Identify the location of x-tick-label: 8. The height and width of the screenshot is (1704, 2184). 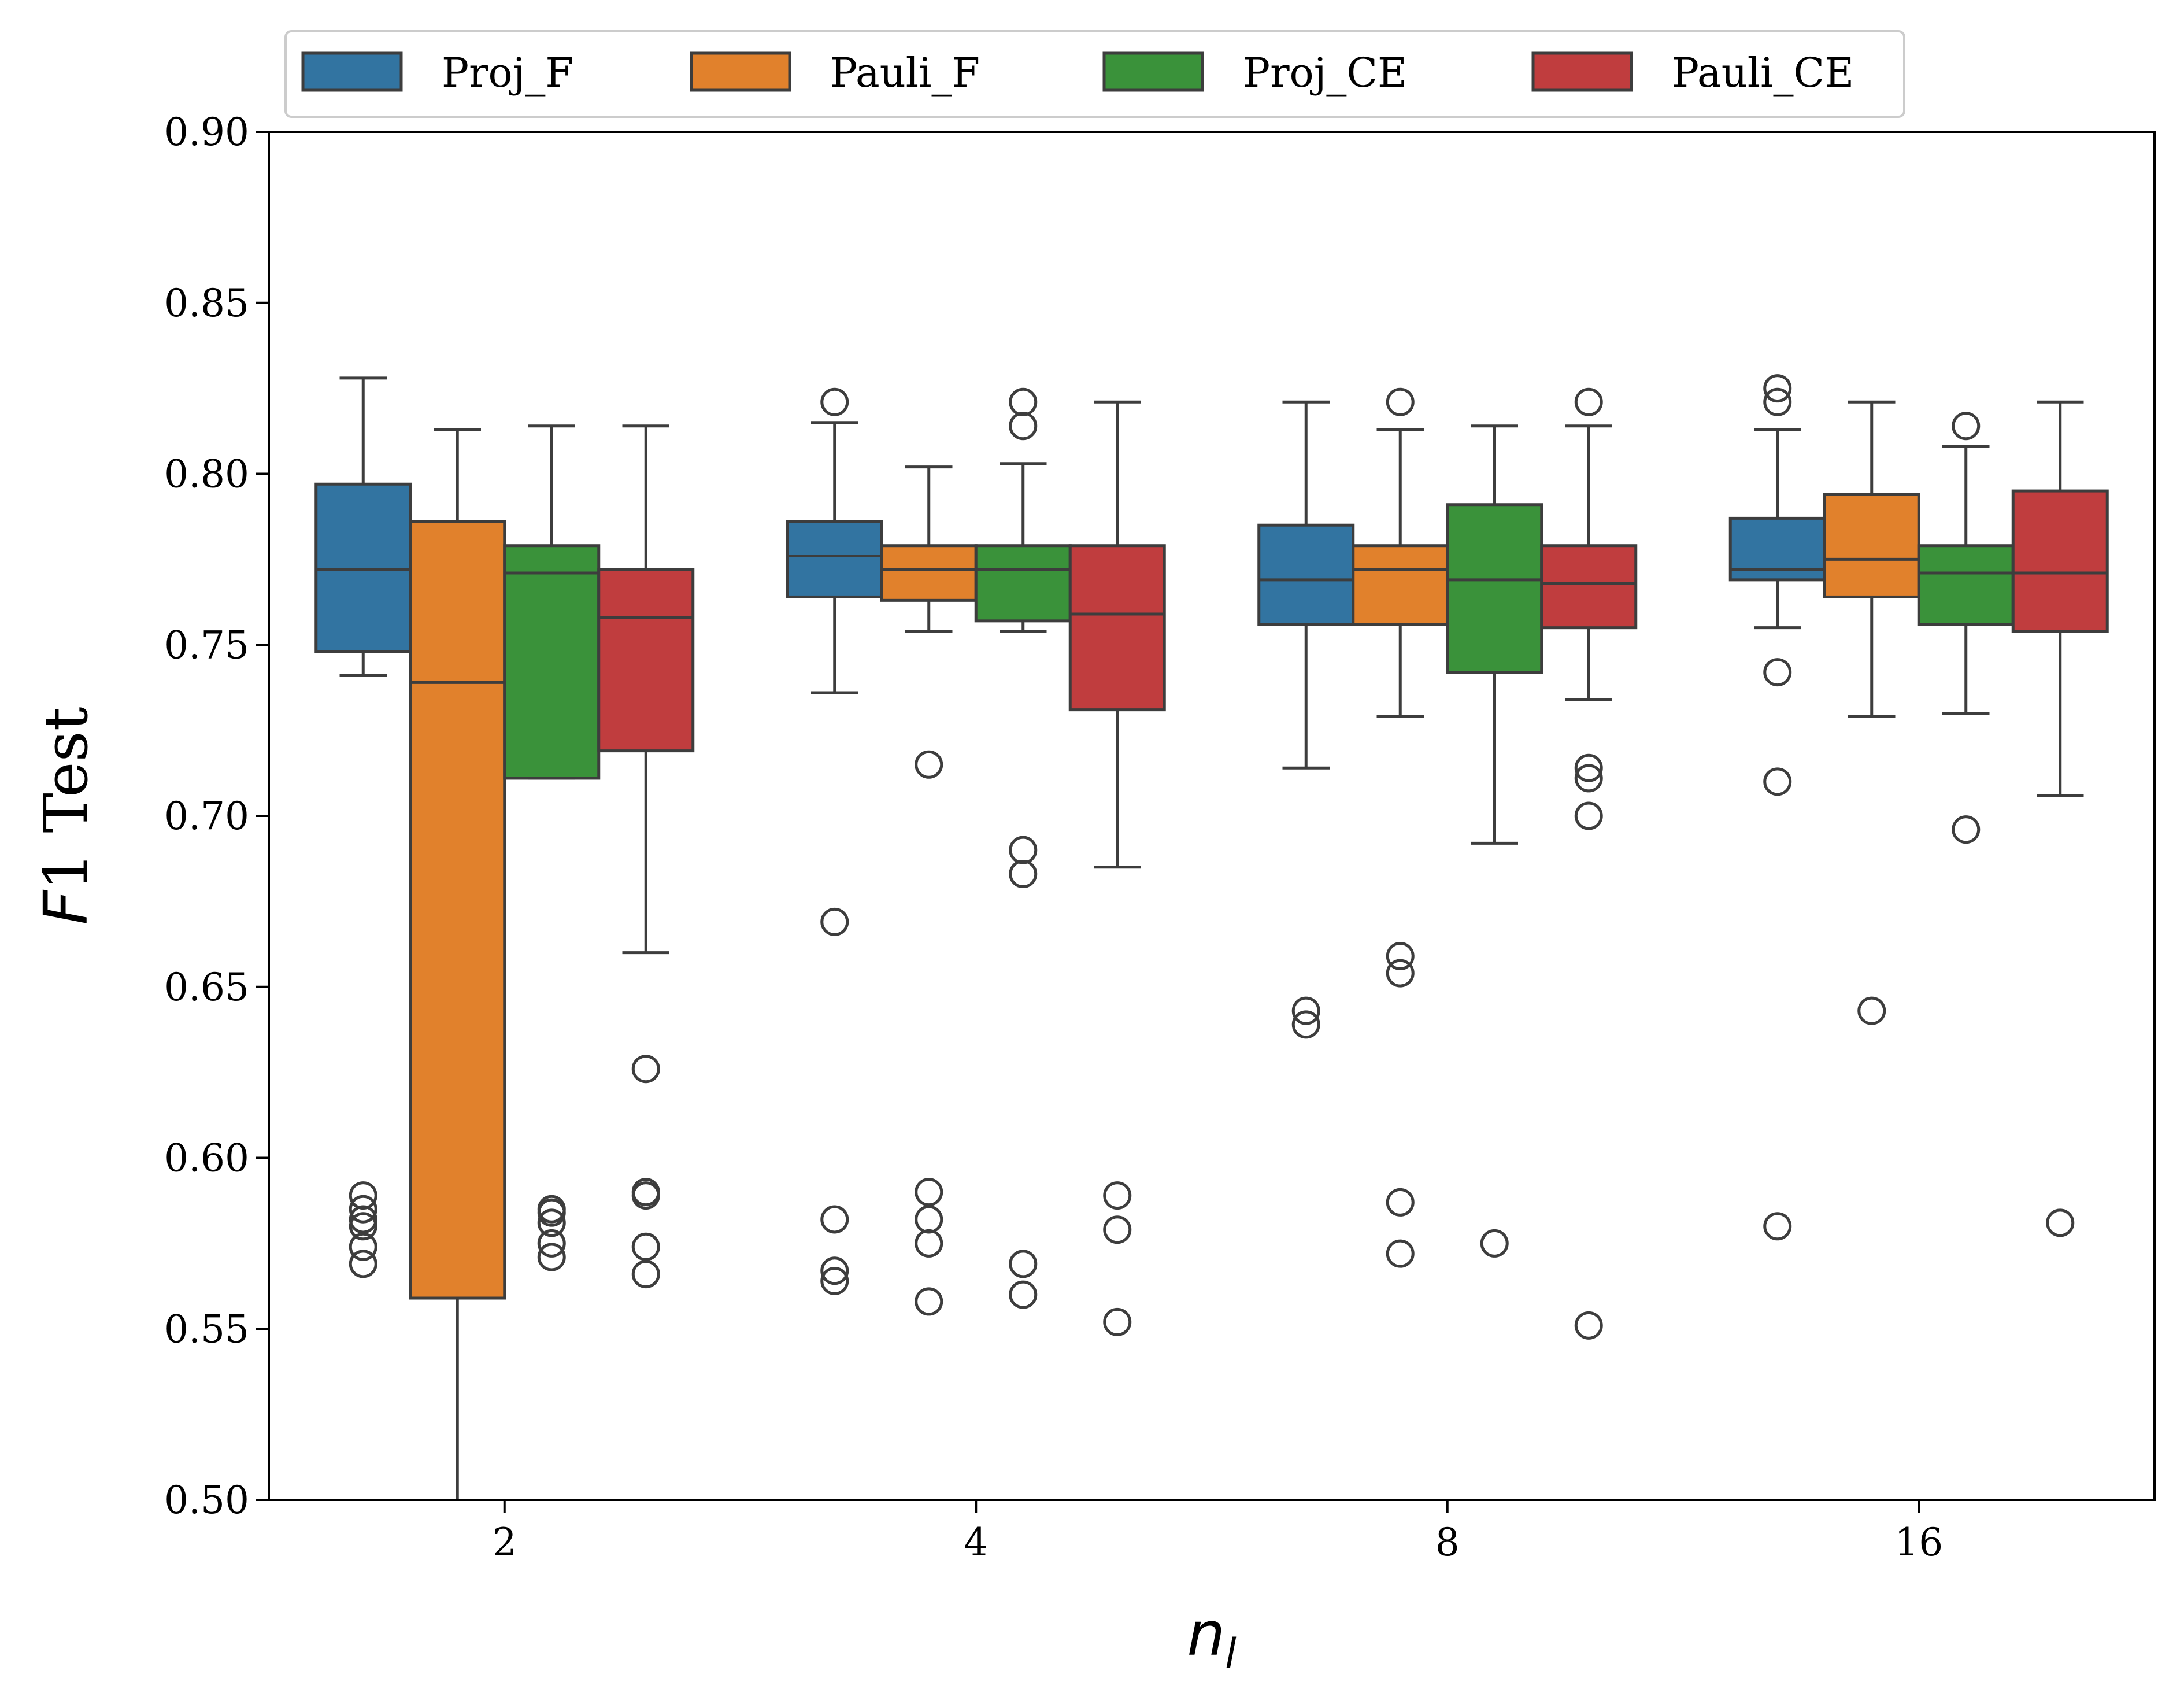
(1447, 1542).